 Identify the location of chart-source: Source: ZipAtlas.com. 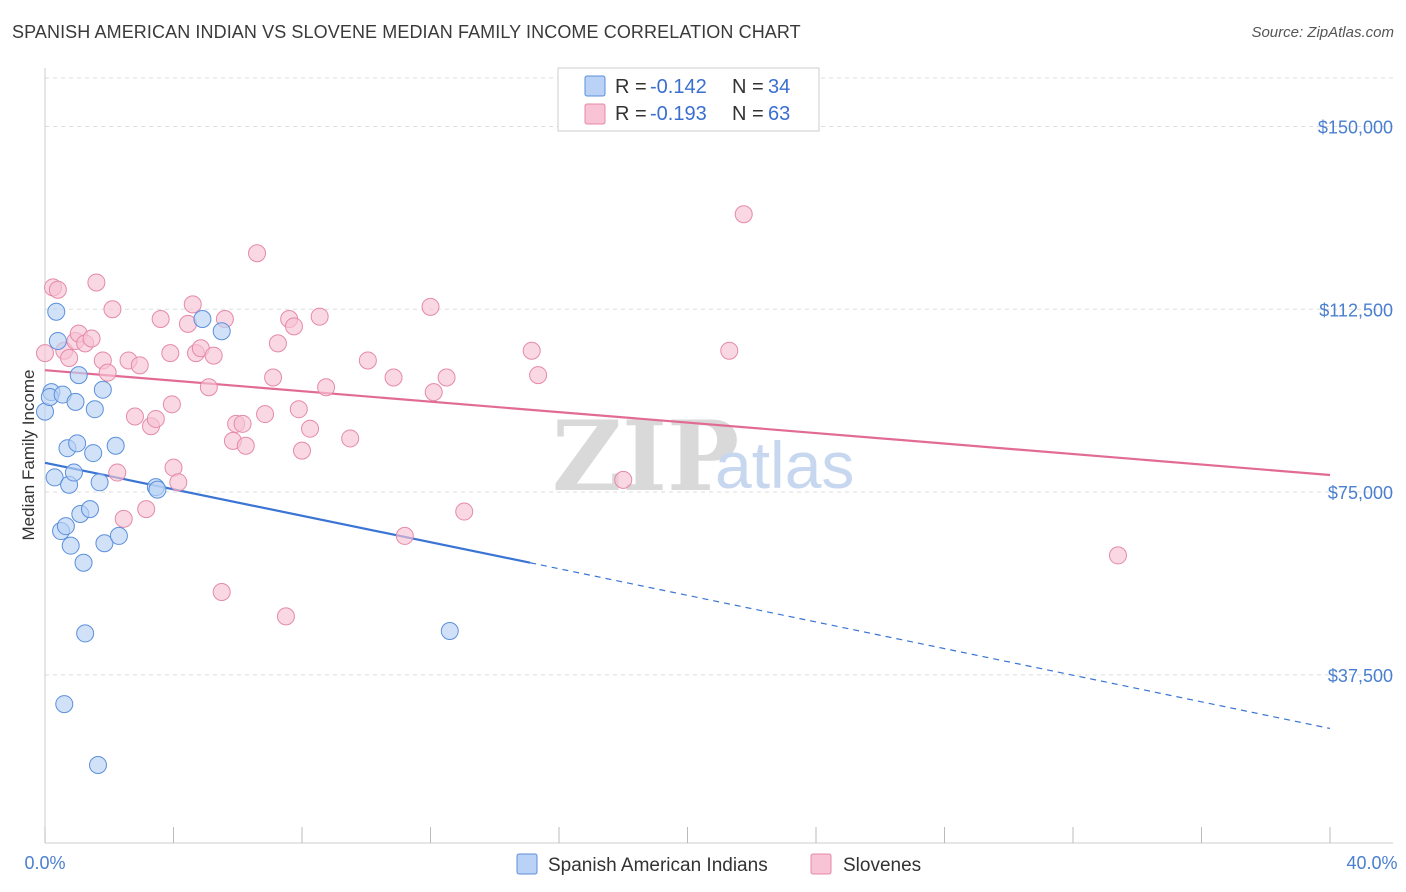
(1322, 32).